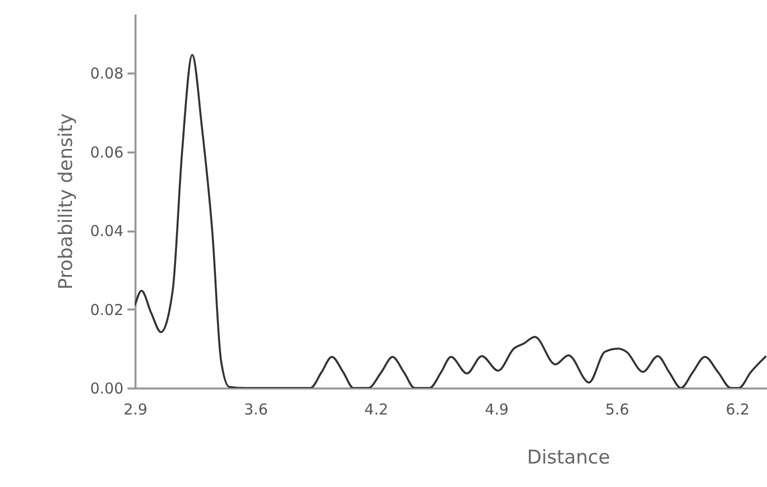  What do you see at coordinates (66, 201) in the screenshot?
I see `y-axis-title: Probability density` at bounding box center [66, 201].